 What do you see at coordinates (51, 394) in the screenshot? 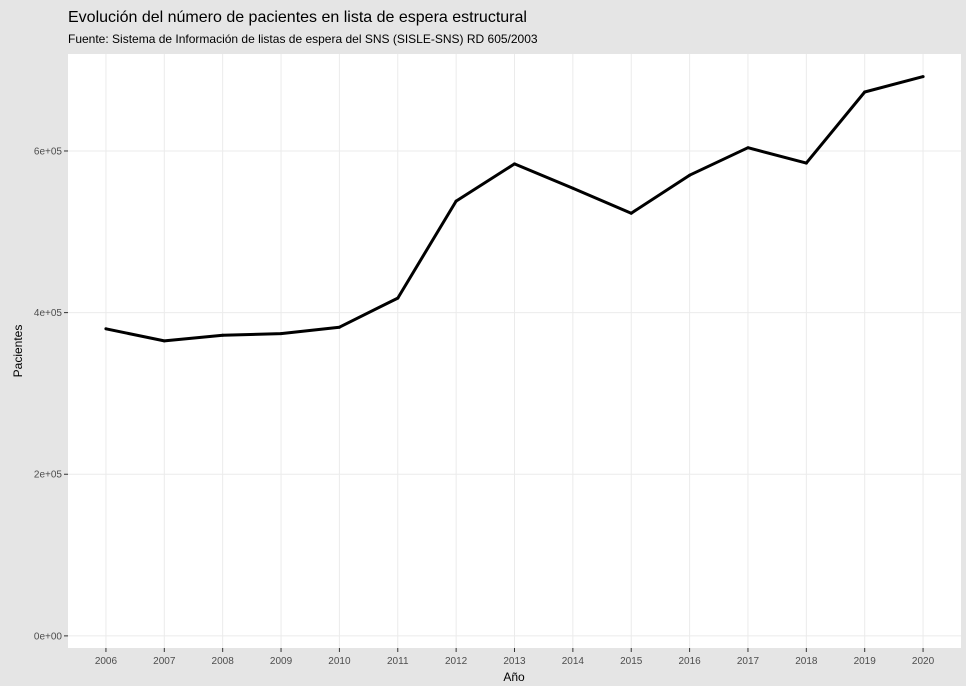
I see `y-axis-ticks: 0e+00 2e+05 4e+05 6e+05` at bounding box center [51, 394].